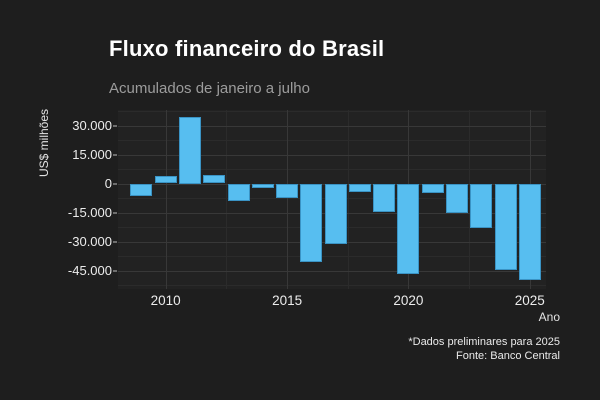 The image size is (600, 400). What do you see at coordinates (214, 179) in the screenshot?
I see `bar-2012` at bounding box center [214, 179].